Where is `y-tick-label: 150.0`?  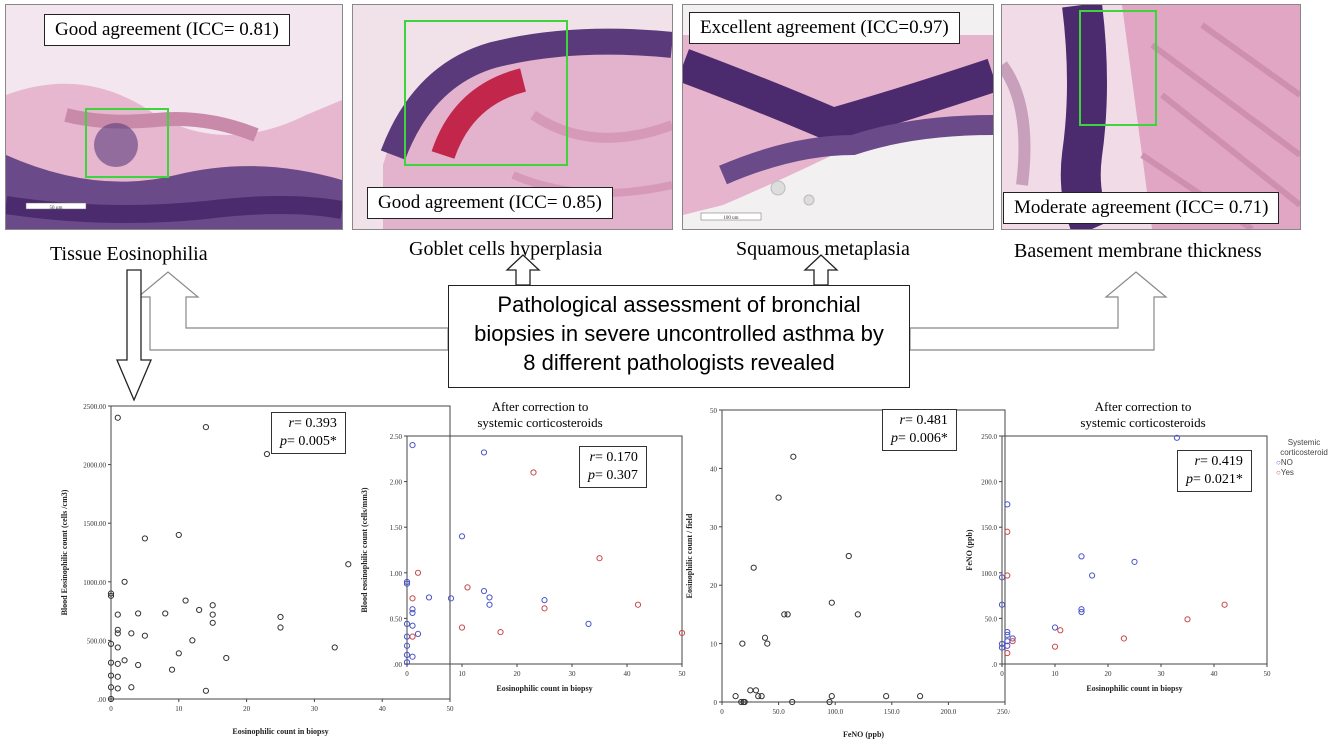
y-tick-label: 150.0 is located at coordinates (989, 528).